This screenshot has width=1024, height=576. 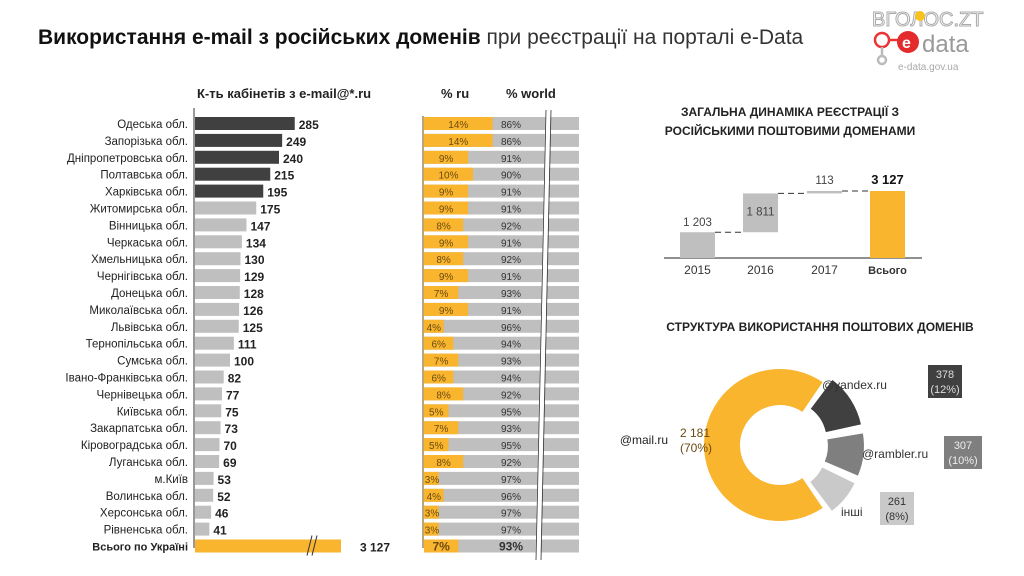 I want to click on ru-percent-label: 8%, so click(x=443, y=226).